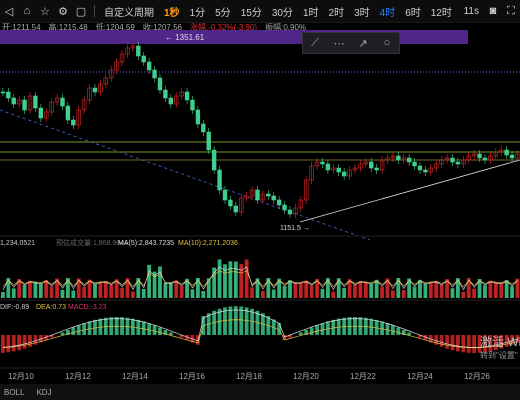 Image resolution: width=520 pixels, height=400 pixels. What do you see at coordinates (44, 392) in the screenshot?
I see `tab-kdj: KDJ` at bounding box center [44, 392].